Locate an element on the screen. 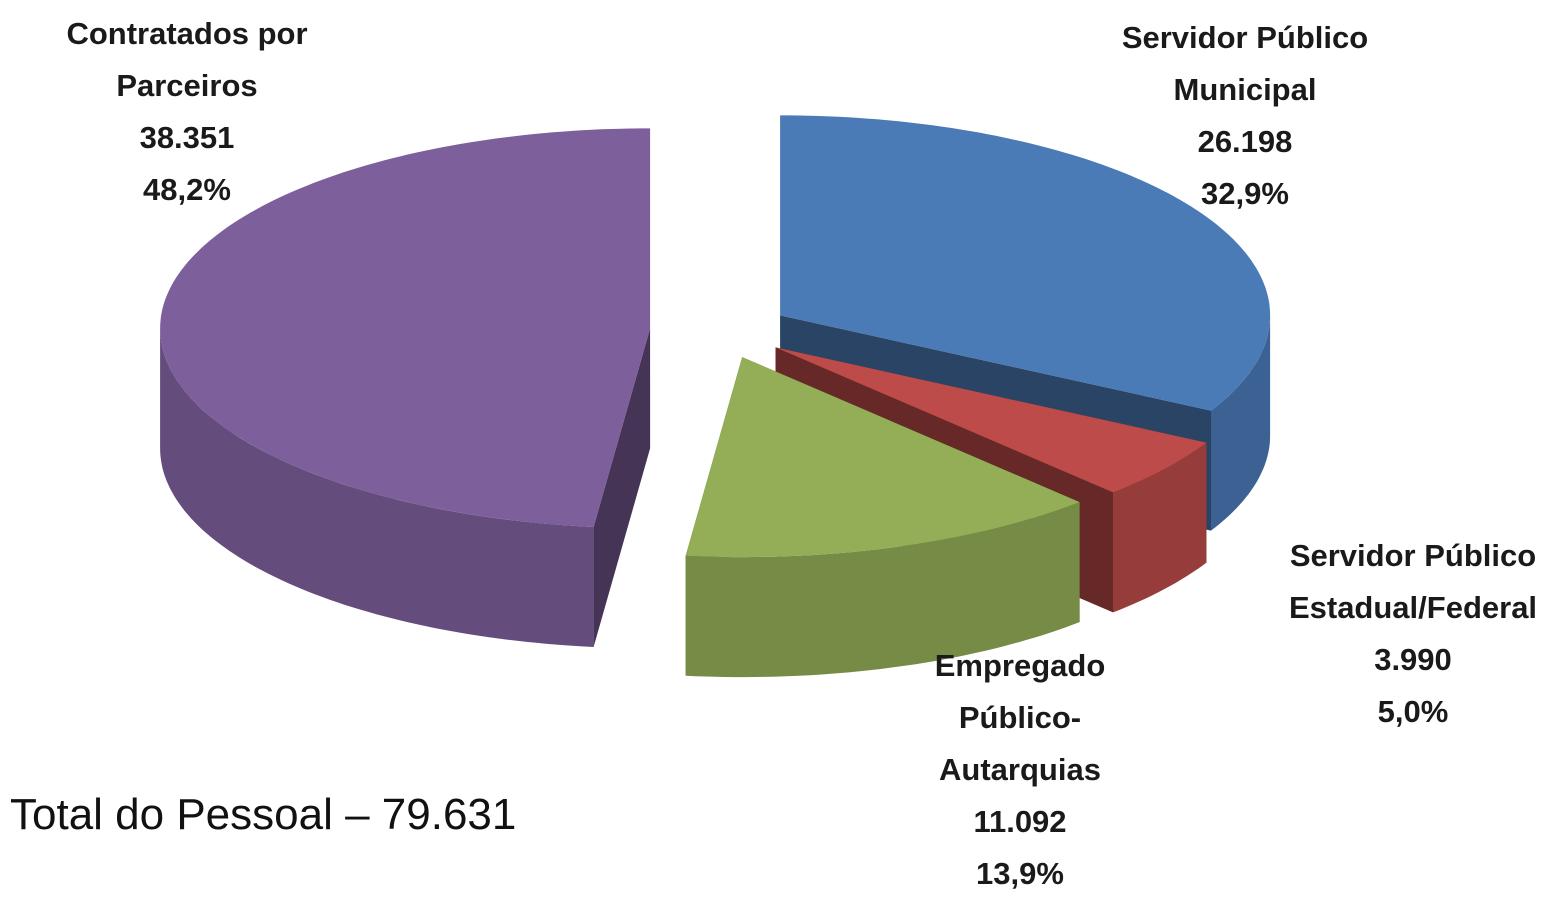  slice-label: Servidor Público Municipal 26.198 32,9% is located at coordinates (1245, 116).